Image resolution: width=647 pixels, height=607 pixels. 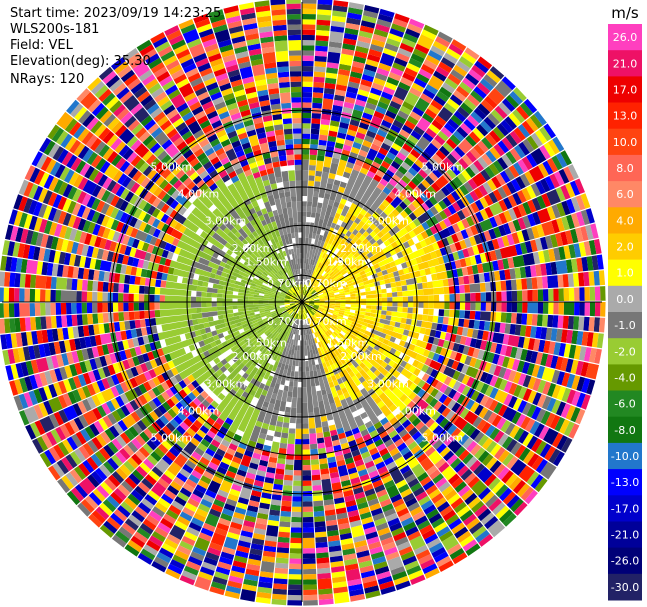 I want to click on colorbar-tick-label: 26.0, so click(x=625, y=37).